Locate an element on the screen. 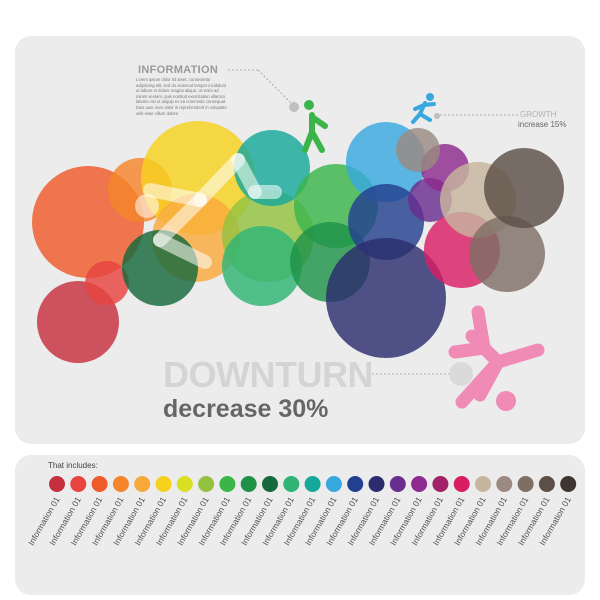  growth-title: GROWTH is located at coordinates (538, 114).